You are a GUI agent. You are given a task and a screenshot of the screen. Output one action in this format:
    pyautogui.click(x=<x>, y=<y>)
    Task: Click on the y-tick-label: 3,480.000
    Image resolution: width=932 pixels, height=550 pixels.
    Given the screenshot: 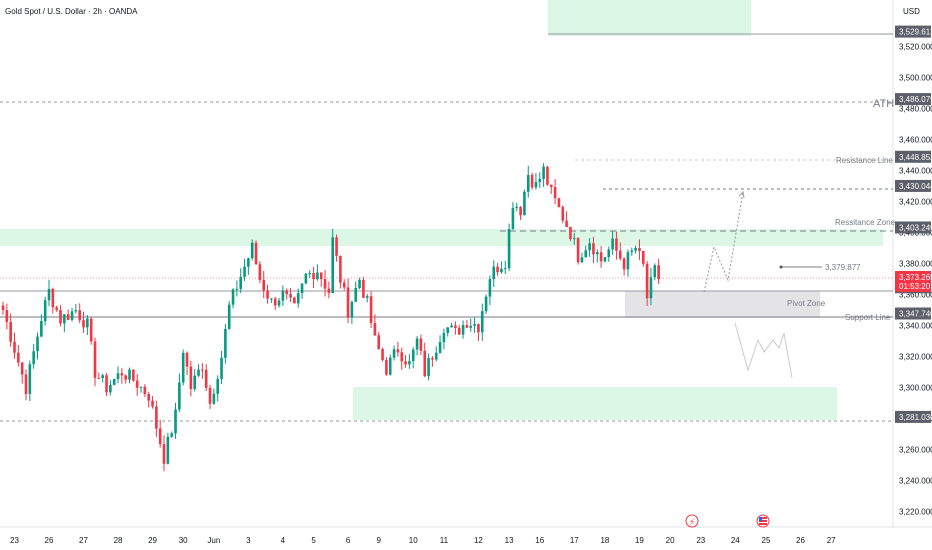 What is the action you would take?
    pyautogui.click(x=915, y=109)
    